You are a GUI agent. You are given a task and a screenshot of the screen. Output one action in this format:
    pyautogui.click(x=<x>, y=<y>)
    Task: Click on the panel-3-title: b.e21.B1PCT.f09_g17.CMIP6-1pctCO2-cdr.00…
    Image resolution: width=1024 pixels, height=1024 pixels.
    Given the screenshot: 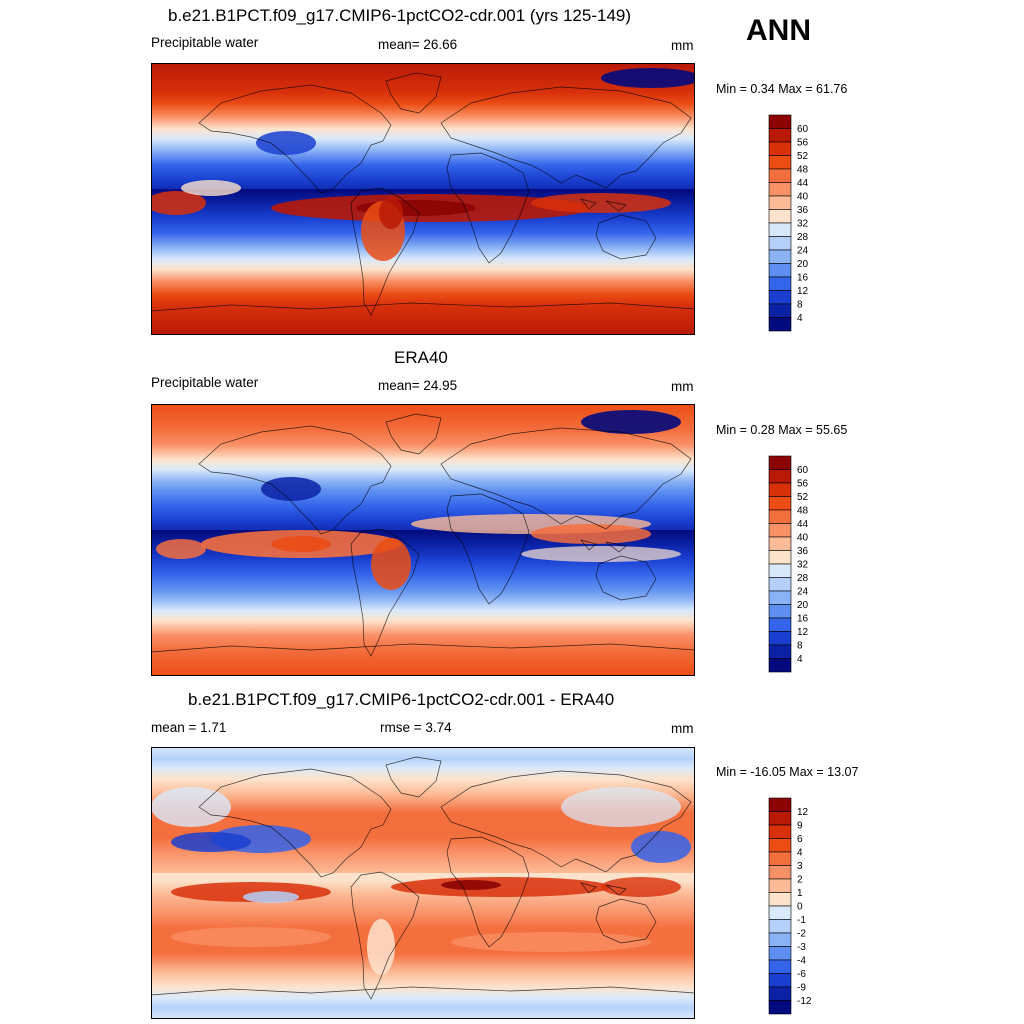 What is the action you would take?
    pyautogui.click(x=401, y=699)
    